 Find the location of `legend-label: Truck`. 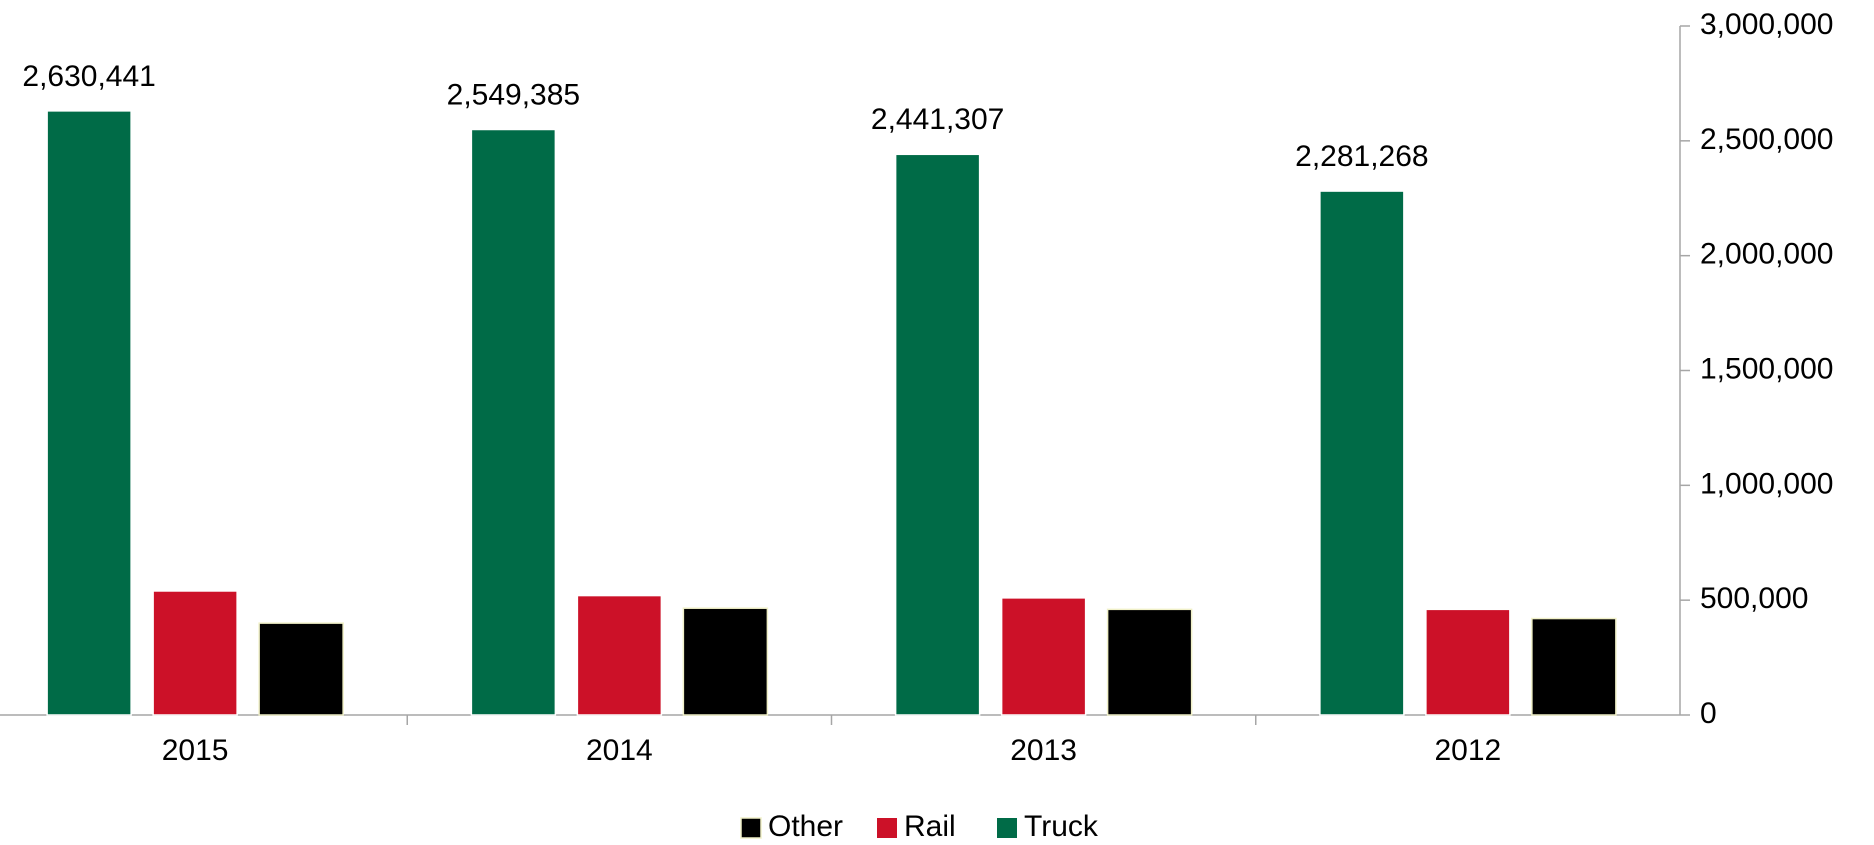

legend-label: Truck is located at coordinates (1061, 826).